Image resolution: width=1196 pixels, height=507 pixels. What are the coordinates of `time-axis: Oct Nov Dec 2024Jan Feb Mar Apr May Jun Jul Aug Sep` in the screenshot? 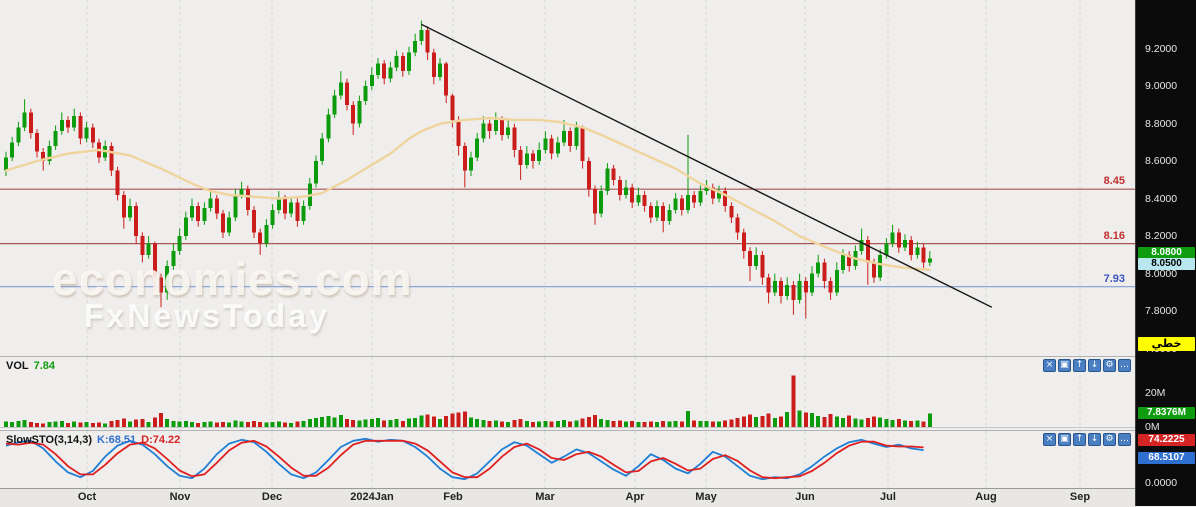 It's located at (567, 497).